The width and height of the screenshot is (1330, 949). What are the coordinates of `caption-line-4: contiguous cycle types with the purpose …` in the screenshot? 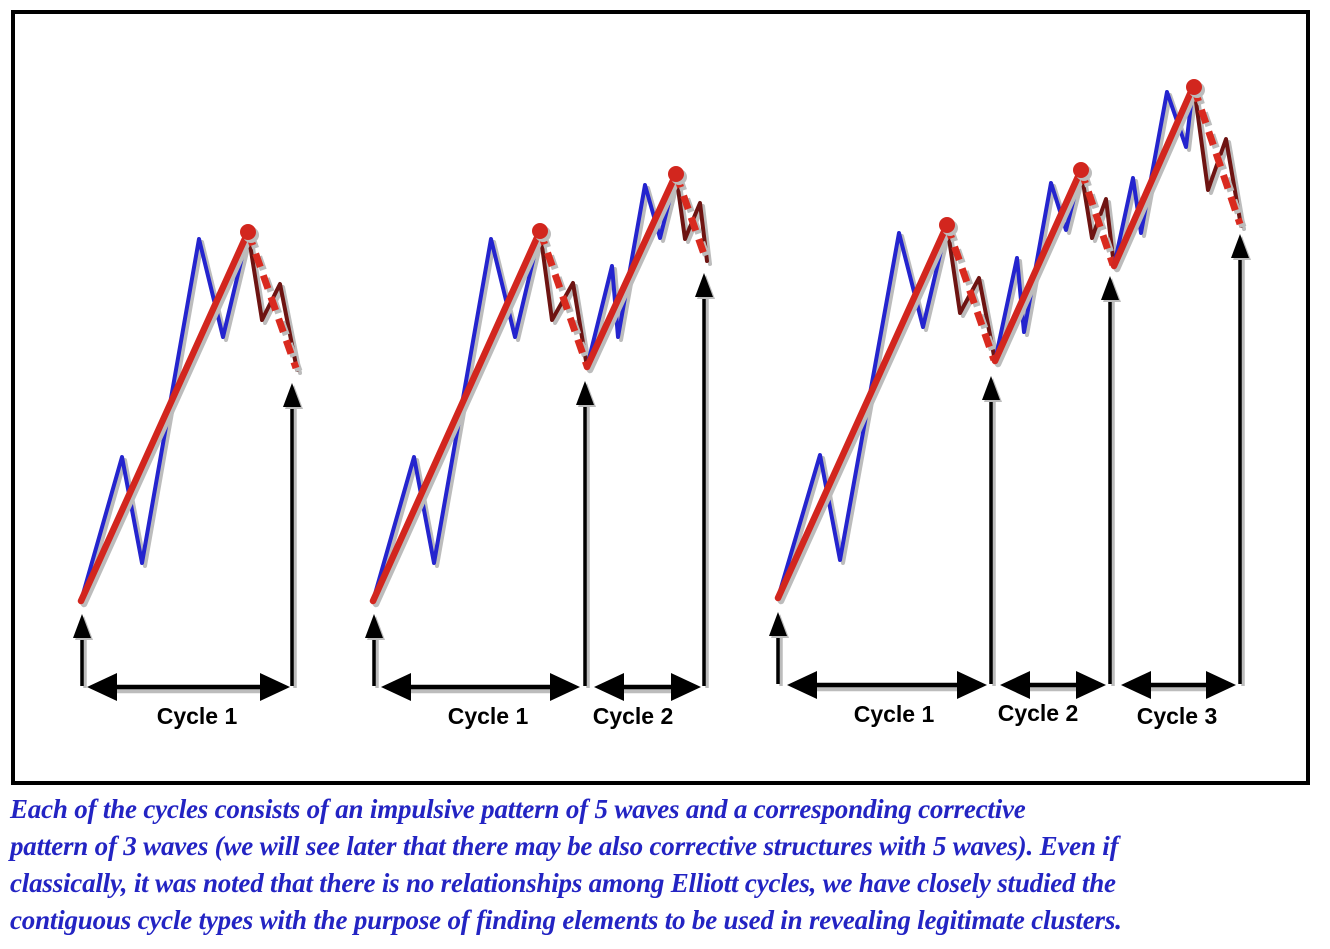 It's located at (566, 920).